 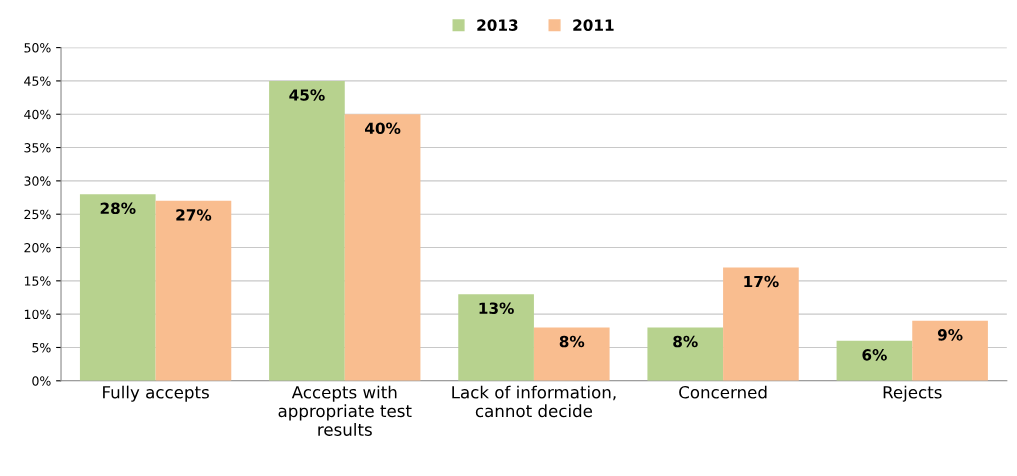 What do you see at coordinates (761, 281) in the screenshot?
I see `data-label: 17%` at bounding box center [761, 281].